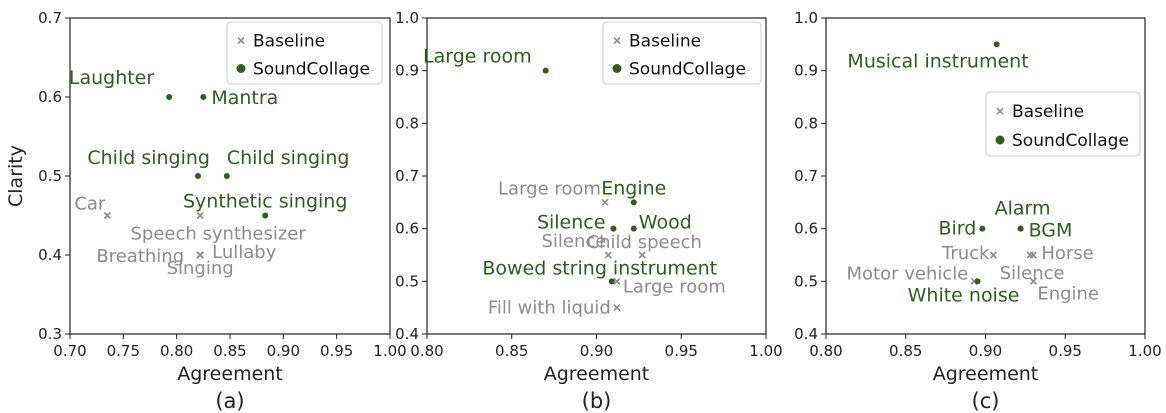 This screenshot has height=413, width=1166. What do you see at coordinates (244, 98) in the screenshot?
I see `soundcollage-point-label: Mantra` at bounding box center [244, 98].